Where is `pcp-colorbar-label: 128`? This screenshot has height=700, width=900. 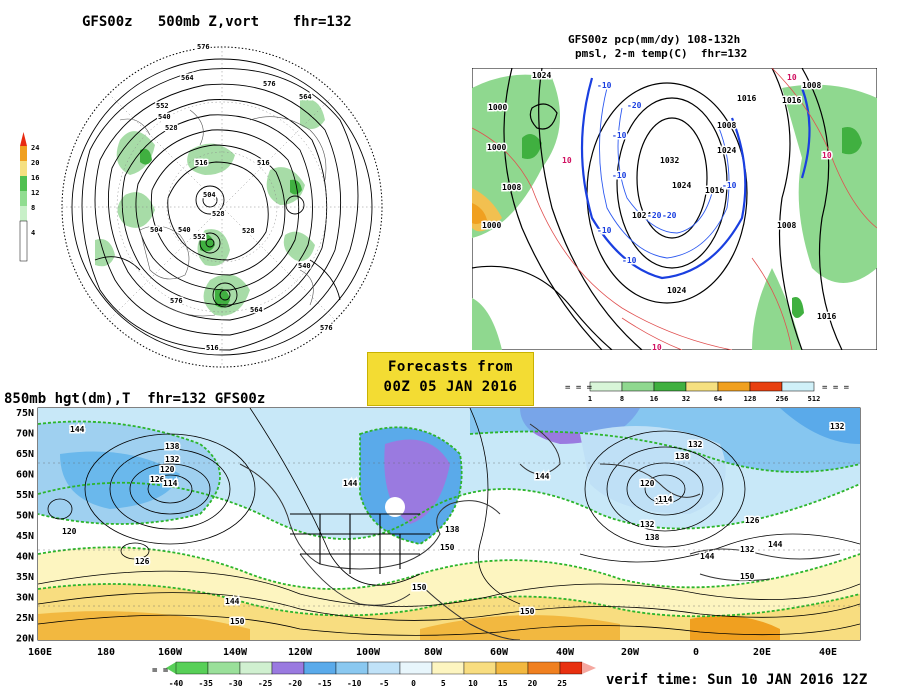 pcp-colorbar-label: 128 is located at coordinates (750, 399).